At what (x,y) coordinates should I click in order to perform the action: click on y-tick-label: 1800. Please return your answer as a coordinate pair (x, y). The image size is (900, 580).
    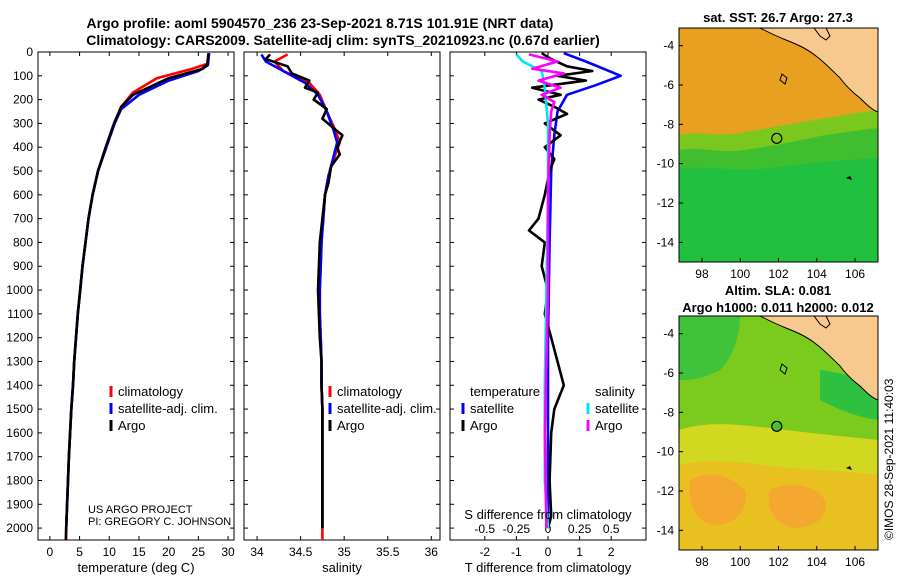
    Looking at the image, I should click on (19, 480).